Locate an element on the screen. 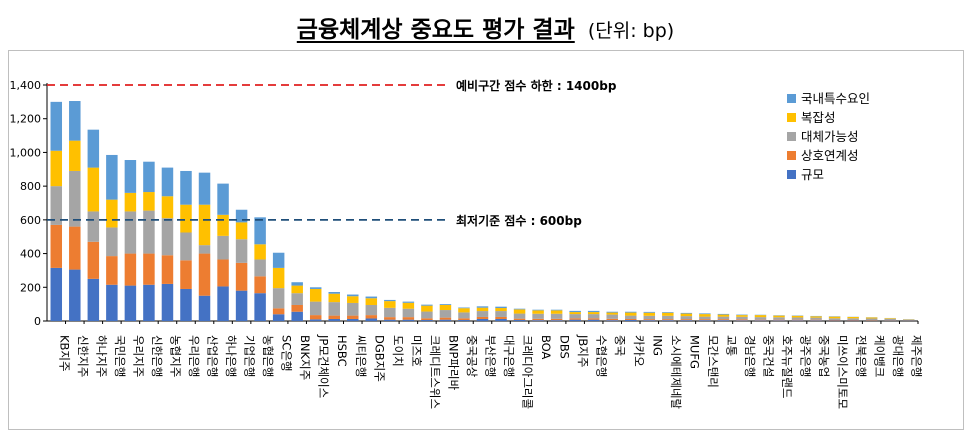  y-tick-label: 200 is located at coordinates (30, 287).